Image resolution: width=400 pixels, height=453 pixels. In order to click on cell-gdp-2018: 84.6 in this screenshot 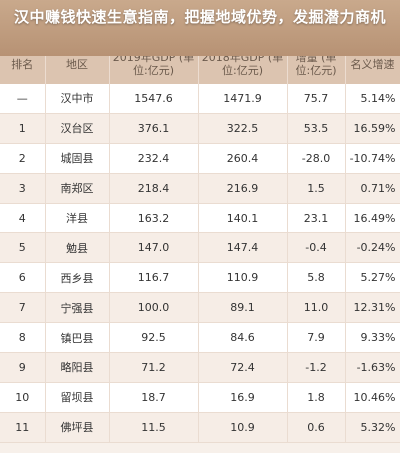, I will do `click(243, 338)`.